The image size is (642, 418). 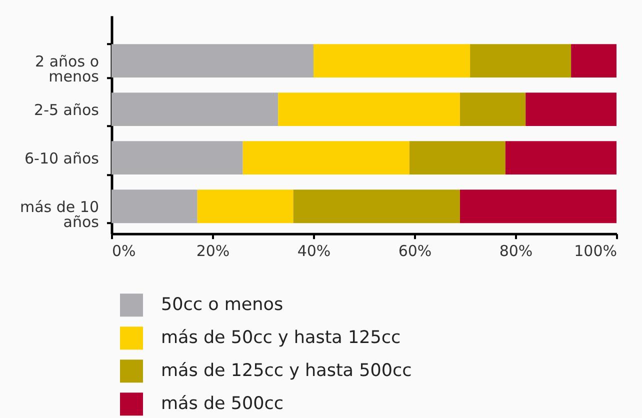 What do you see at coordinates (314, 251) in the screenshot?
I see `x-tick-label: 40%` at bounding box center [314, 251].